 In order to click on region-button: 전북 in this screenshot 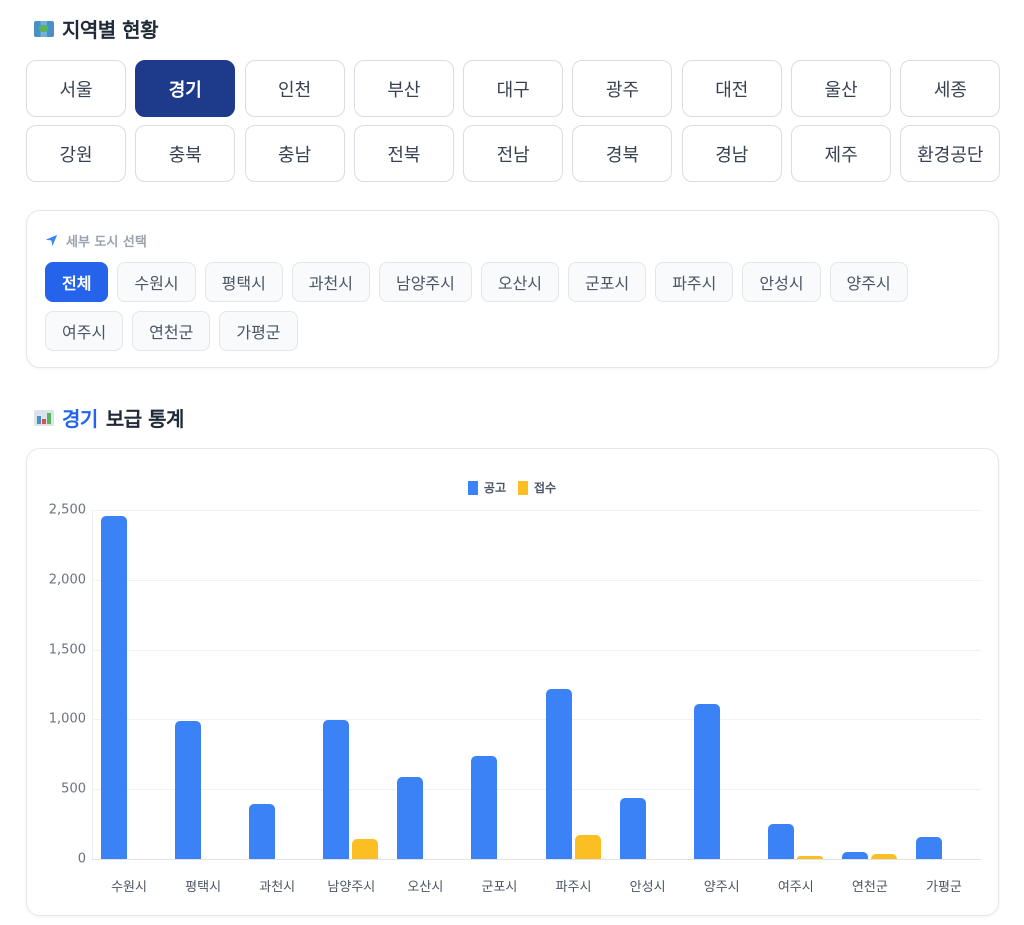, I will do `click(403, 153)`.